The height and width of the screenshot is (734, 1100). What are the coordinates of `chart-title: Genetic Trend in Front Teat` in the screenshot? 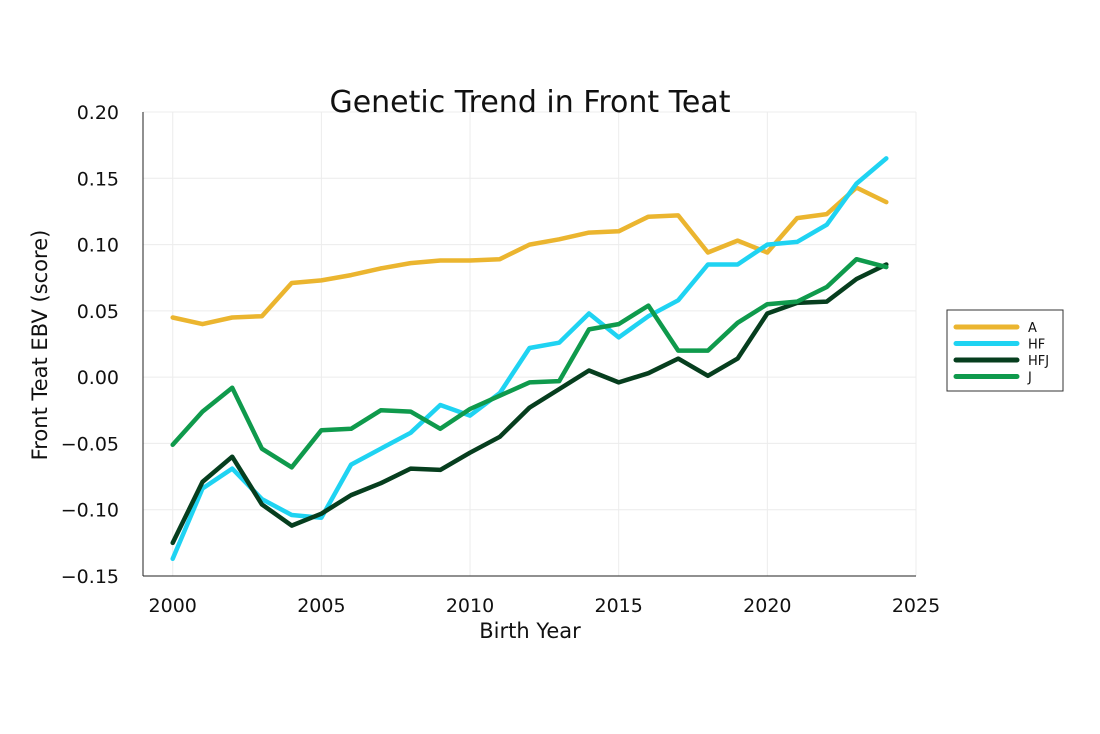 It's located at (529, 102).